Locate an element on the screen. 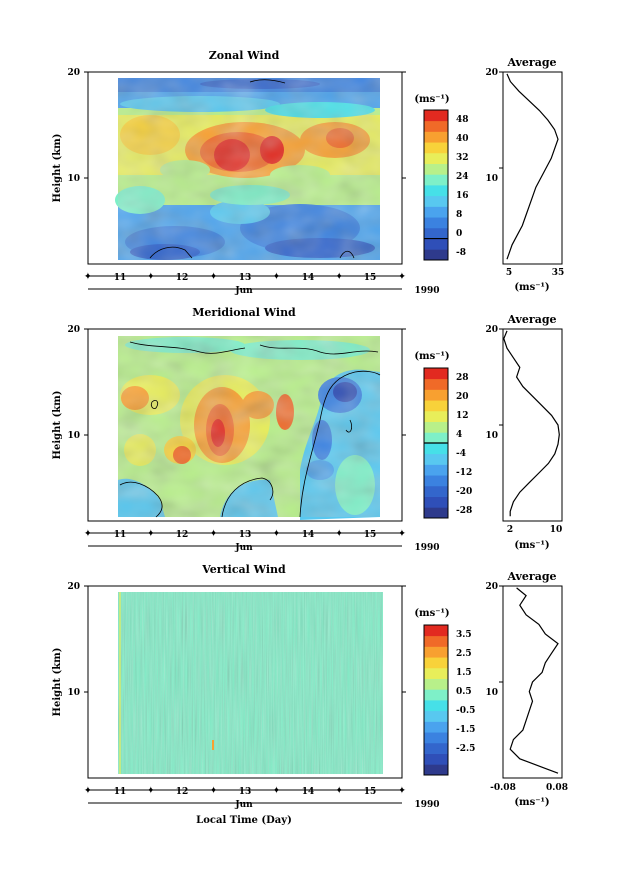  zonal-cbar-tick: 16 is located at coordinates (462, 196).